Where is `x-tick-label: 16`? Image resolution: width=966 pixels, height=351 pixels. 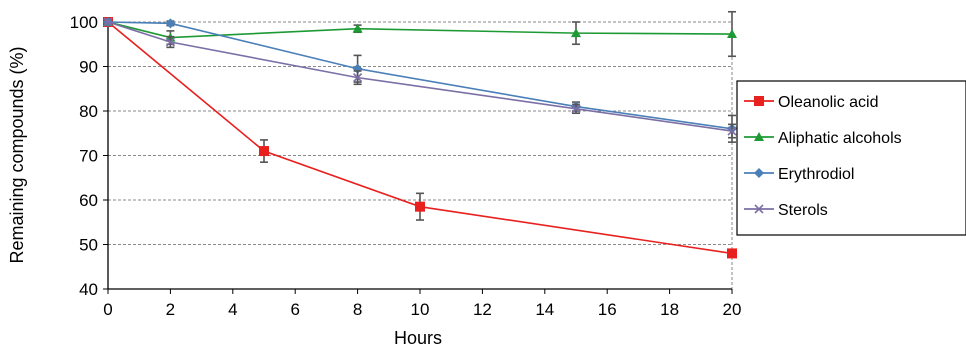 x-tick-label: 16 is located at coordinates (607, 309).